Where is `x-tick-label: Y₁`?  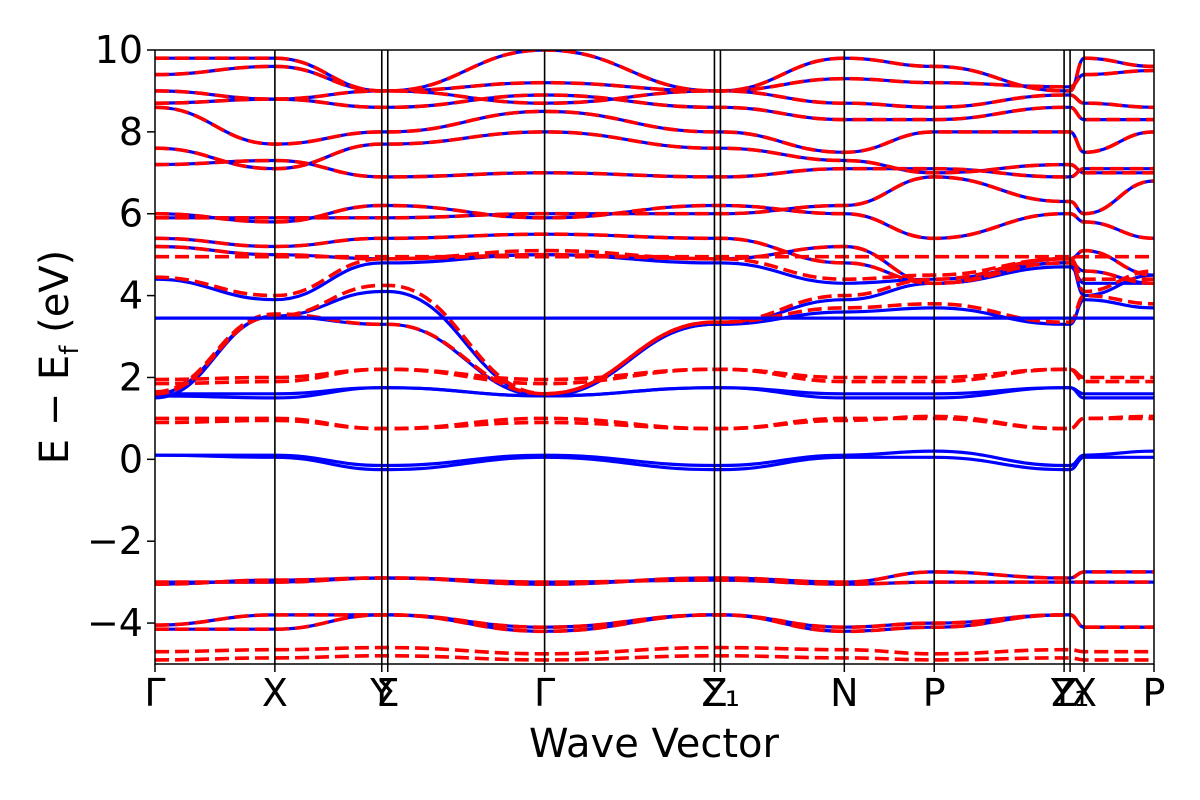
x-tick-label: Y₁ is located at coordinates (1069, 693).